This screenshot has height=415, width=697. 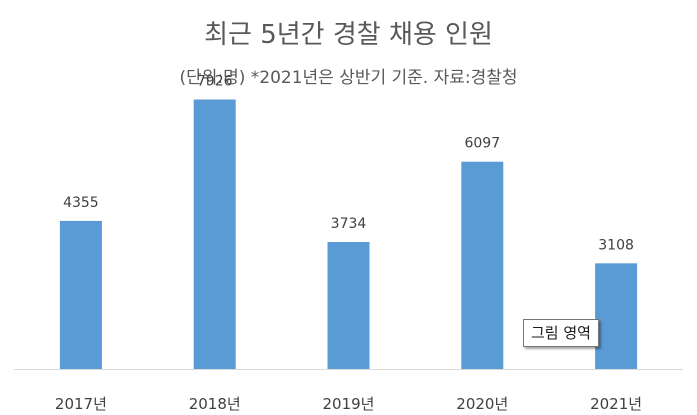 I want to click on chart-subtitle: (단위:명) *2021년은 상반기 기준. 자료:경찰청, so click(x=348, y=78).